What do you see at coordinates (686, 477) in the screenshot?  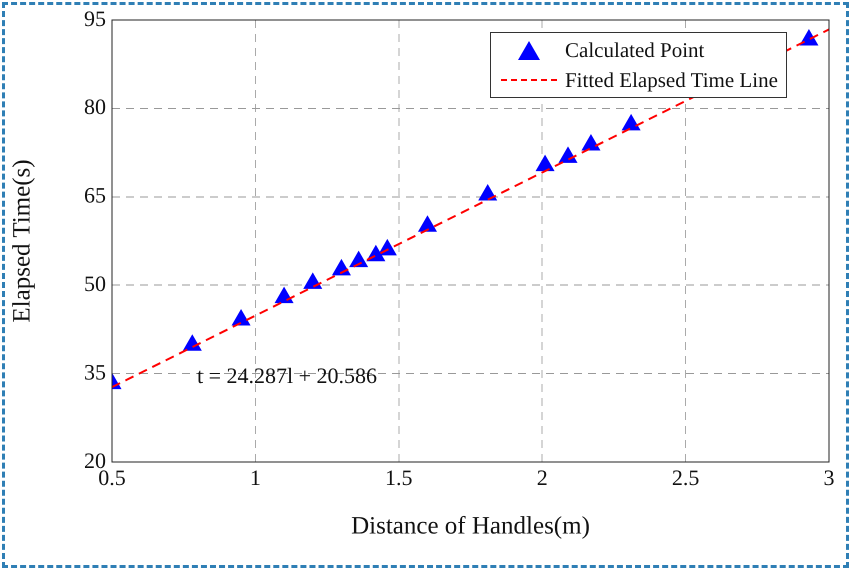 I see `x-tick-label: 2.5` at bounding box center [686, 477].